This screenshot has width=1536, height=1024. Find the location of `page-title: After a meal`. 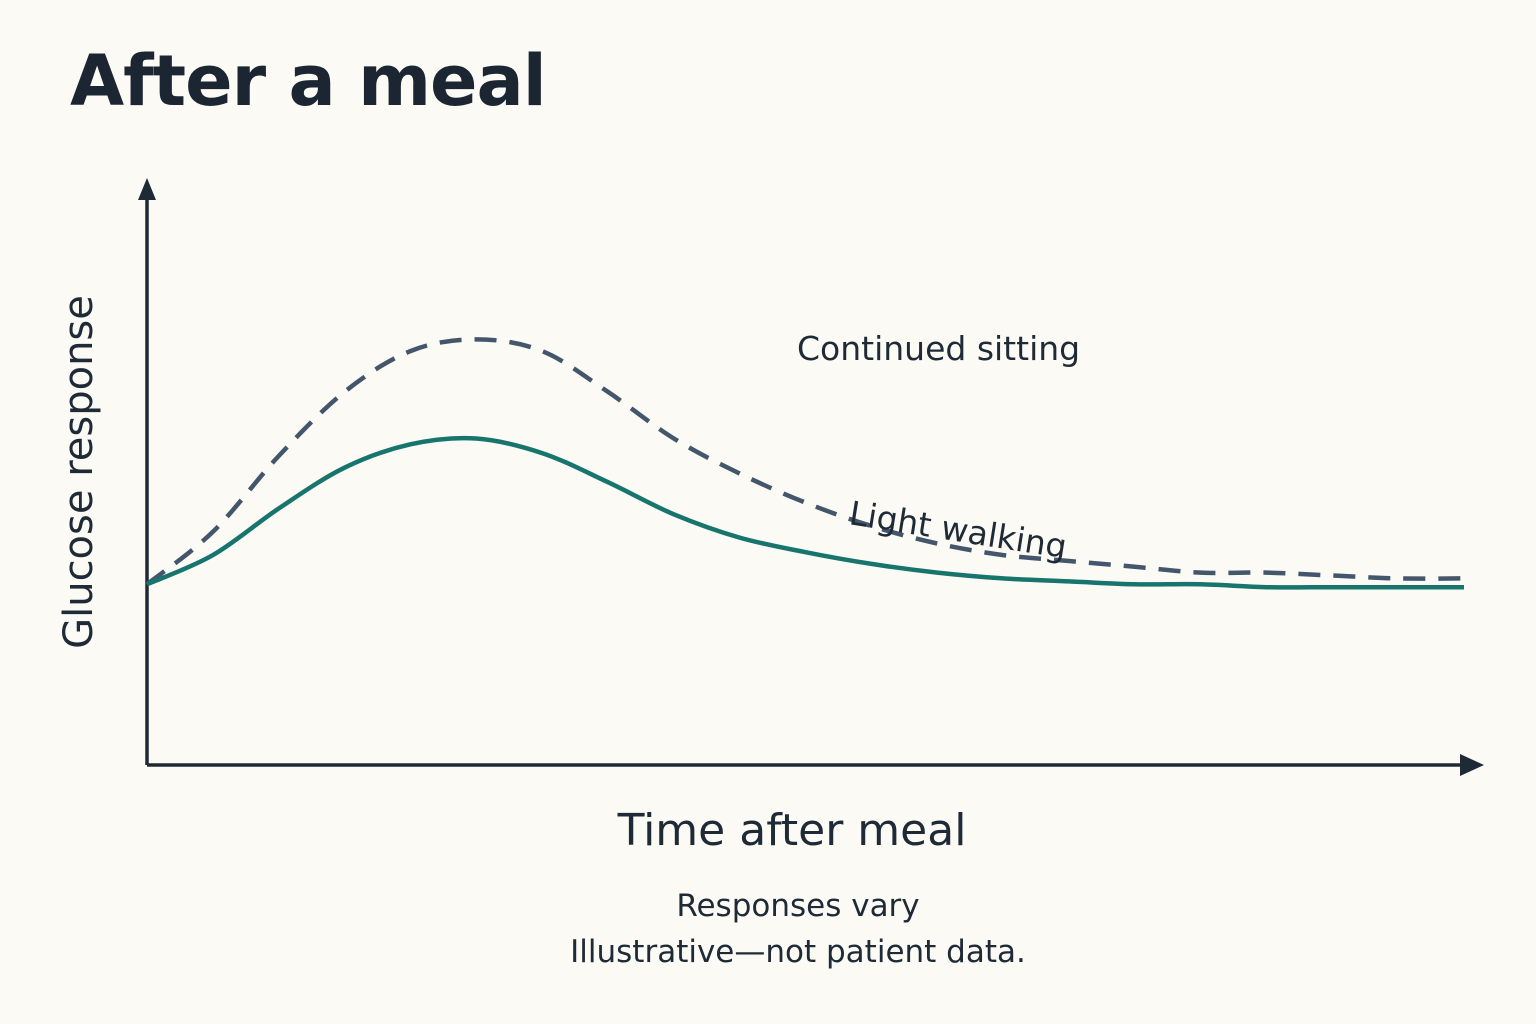

page-title: After a meal is located at coordinates (308, 81).